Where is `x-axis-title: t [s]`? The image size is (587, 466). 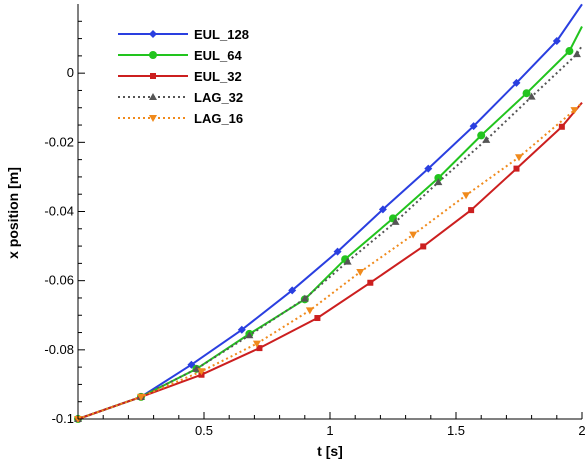
x-axis-title: t [s] is located at coordinates (330, 451).